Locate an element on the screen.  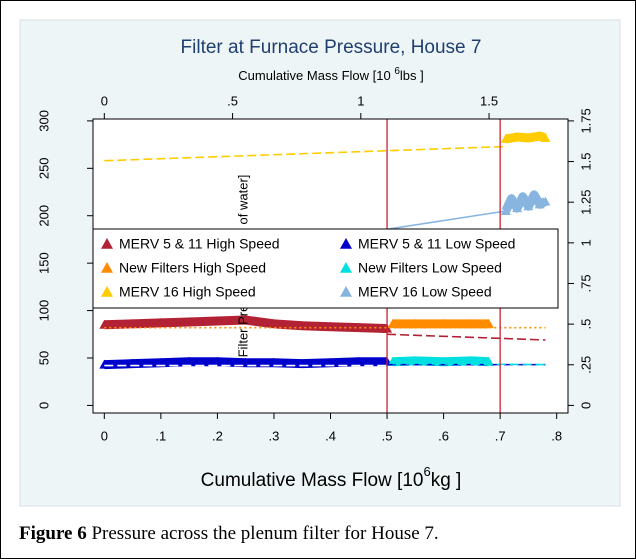
label-unit: kg ] is located at coordinates (446, 480).